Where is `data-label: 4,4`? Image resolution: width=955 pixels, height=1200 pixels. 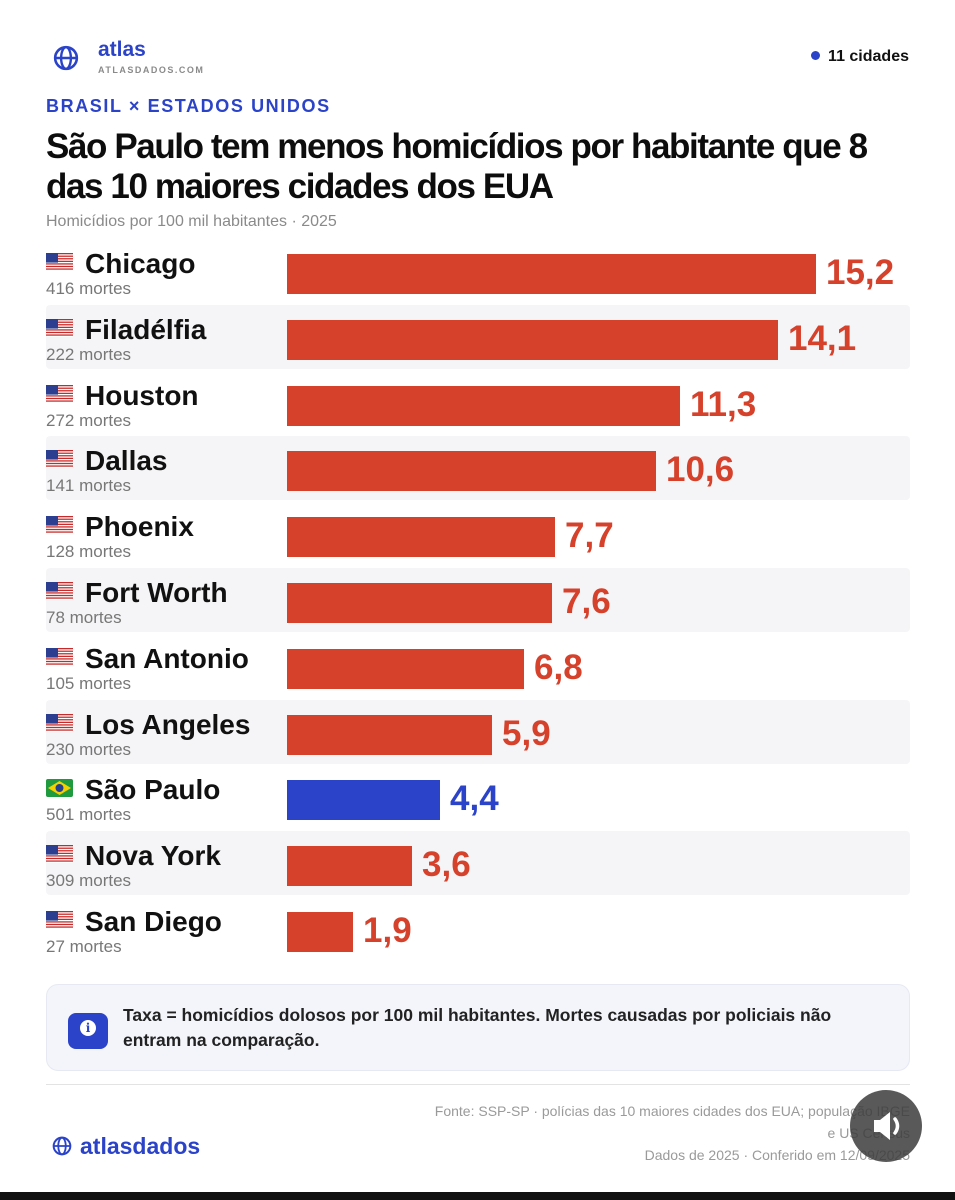
data-label: 4,4 is located at coordinates (474, 799).